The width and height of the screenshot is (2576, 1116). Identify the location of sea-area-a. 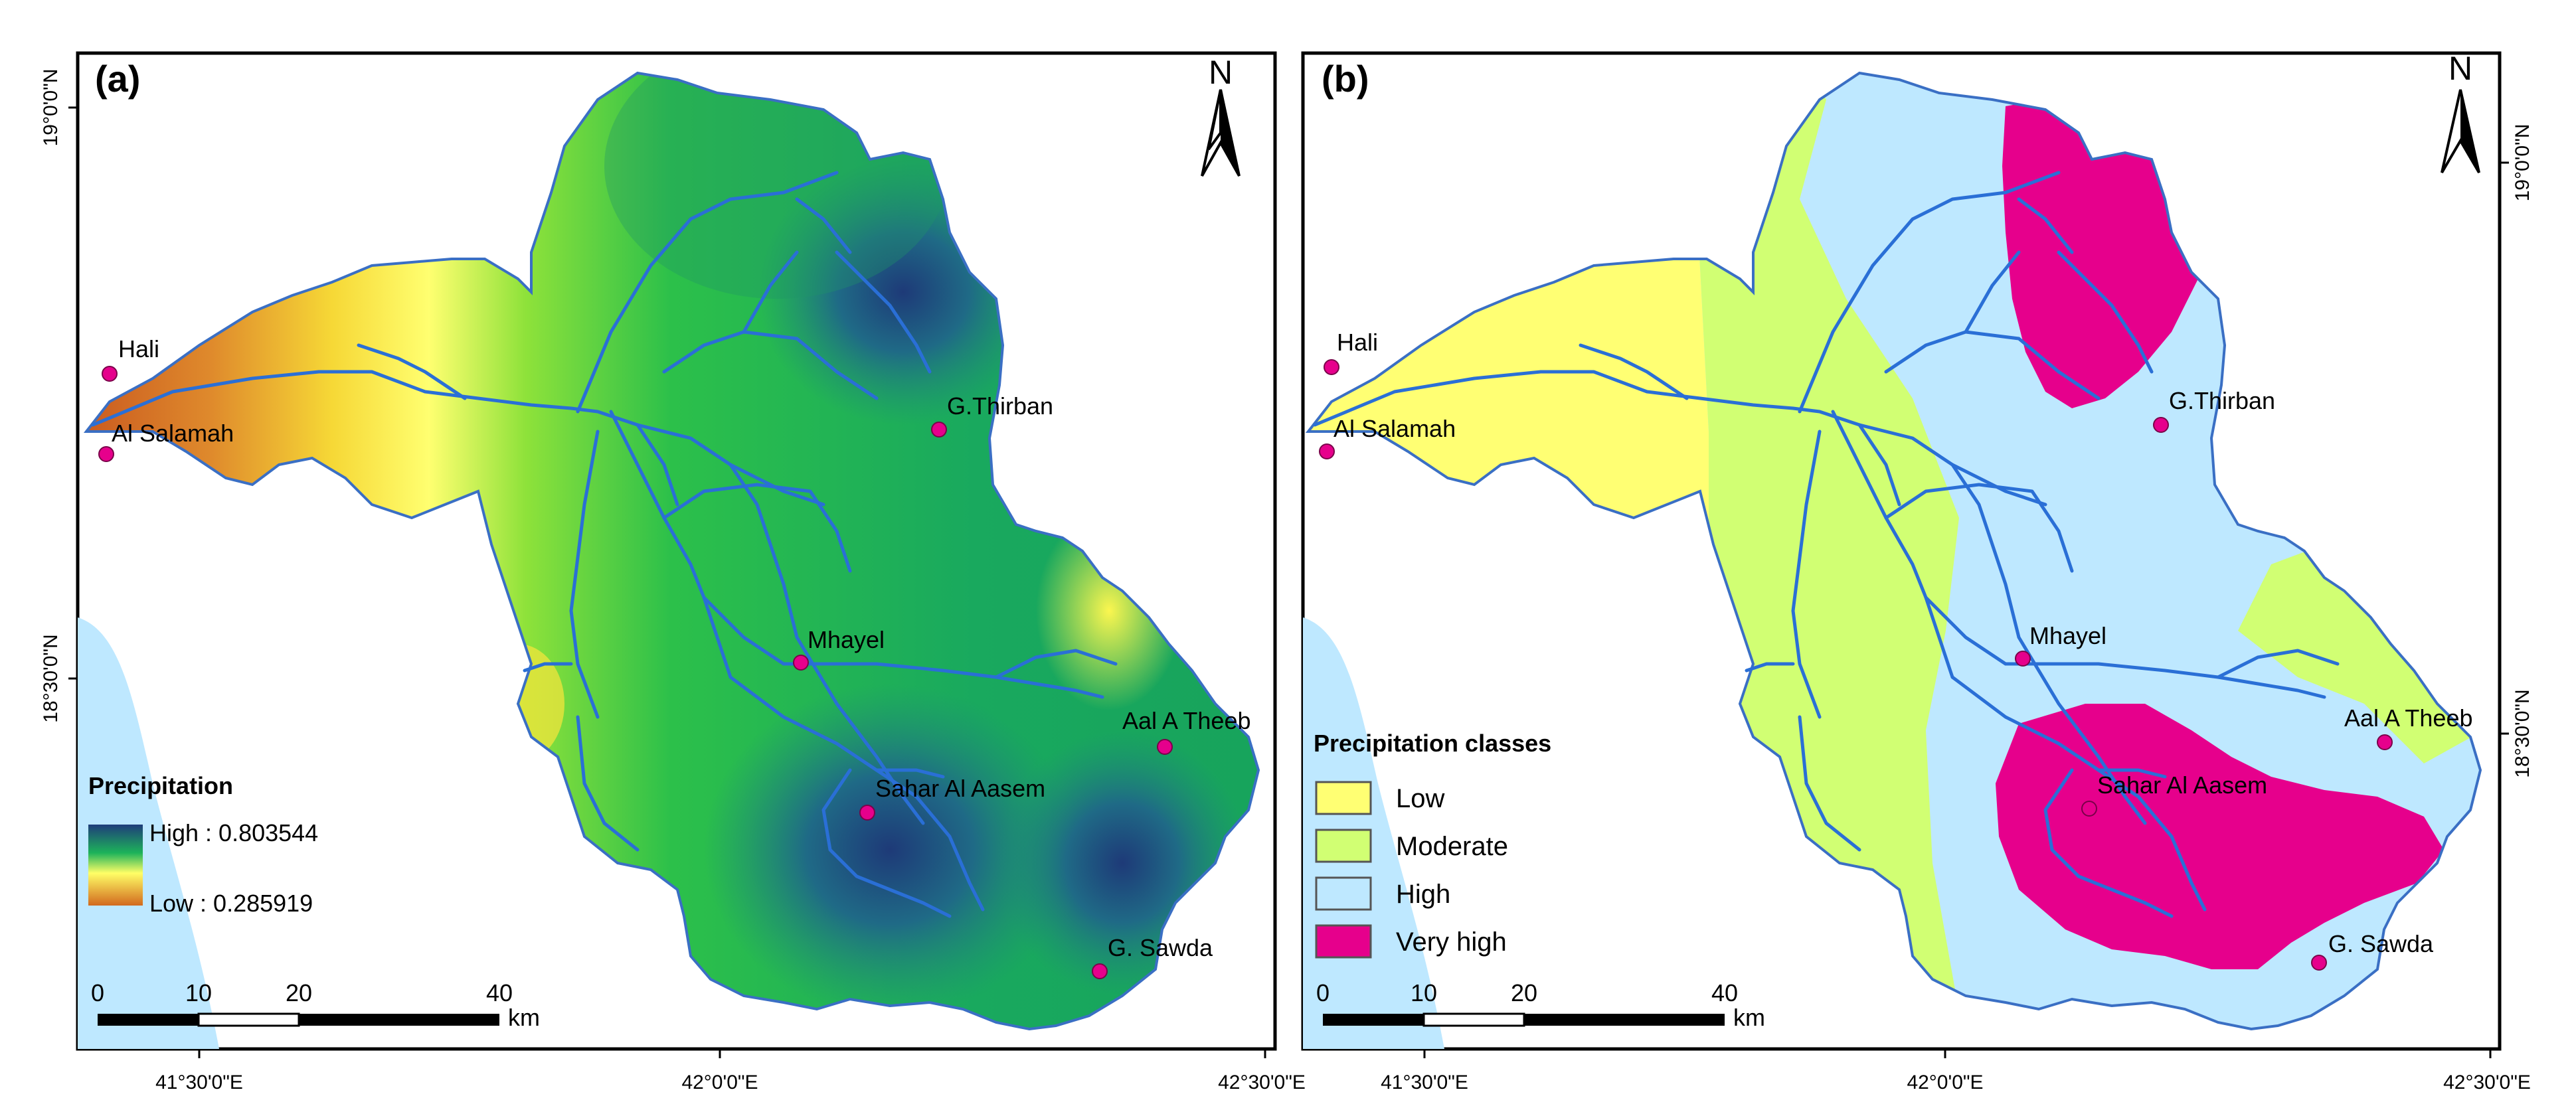
(148, 833).